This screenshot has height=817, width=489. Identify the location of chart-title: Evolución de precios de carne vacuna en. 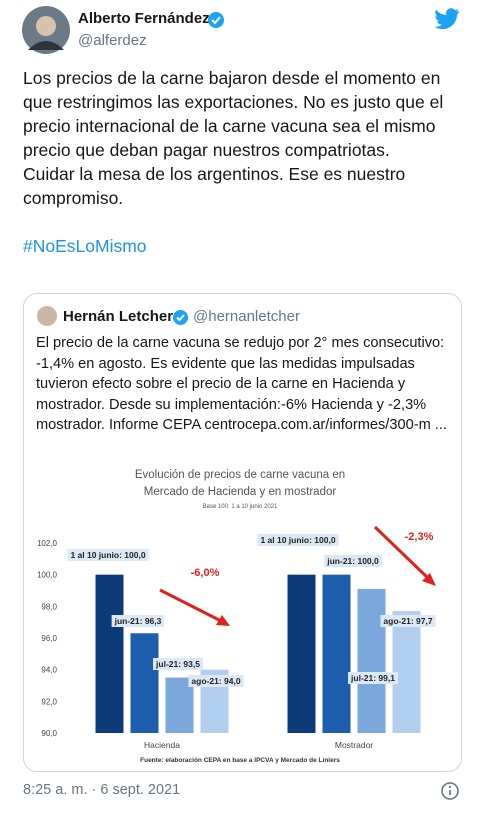
(240, 475).